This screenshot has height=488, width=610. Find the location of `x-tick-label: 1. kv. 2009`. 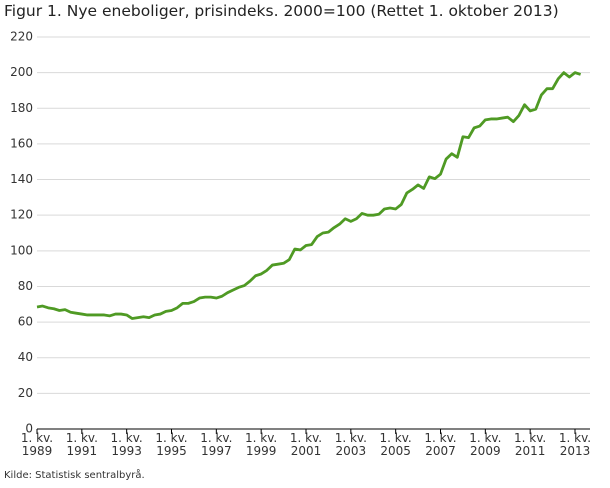

x-tick-label: 1. kv. 2009 is located at coordinates (485, 444).